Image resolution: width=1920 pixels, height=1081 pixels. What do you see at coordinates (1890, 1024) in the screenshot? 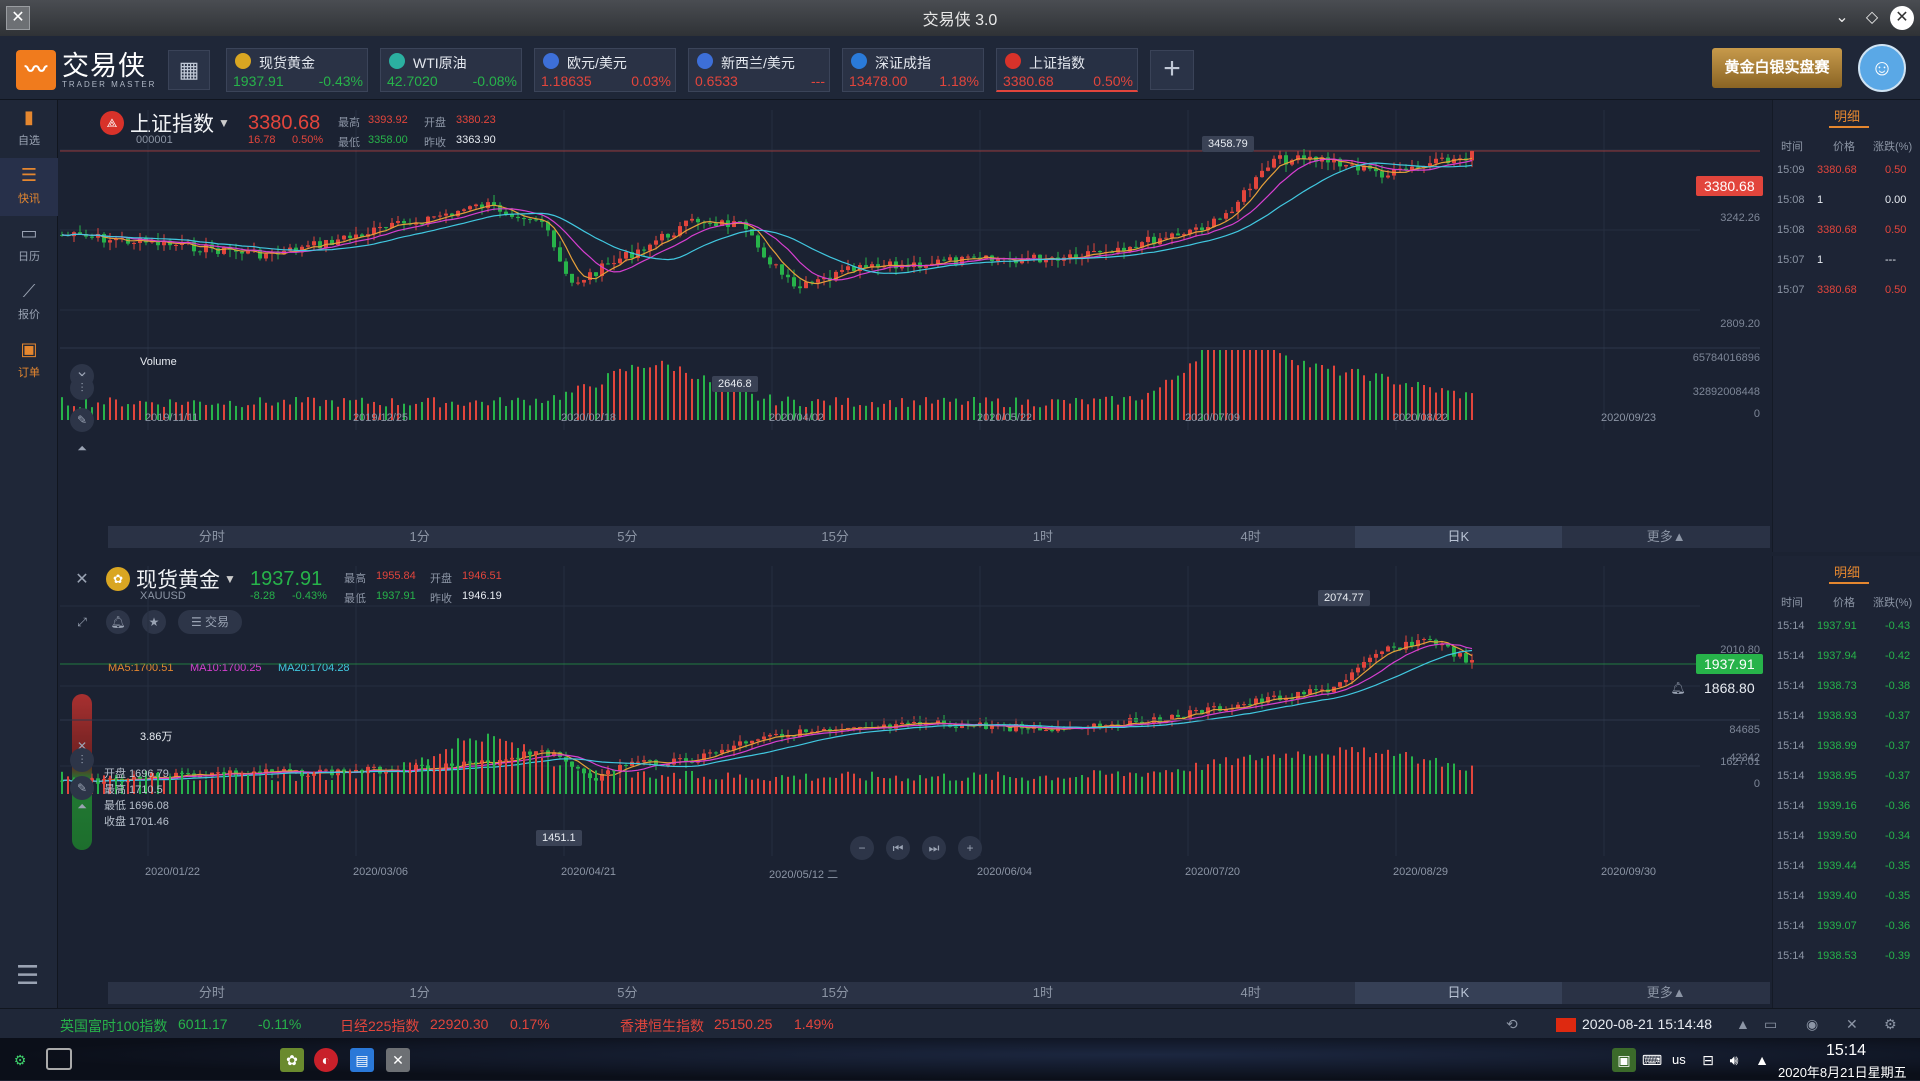
I see `settings-icon: ⚙` at bounding box center [1890, 1024].